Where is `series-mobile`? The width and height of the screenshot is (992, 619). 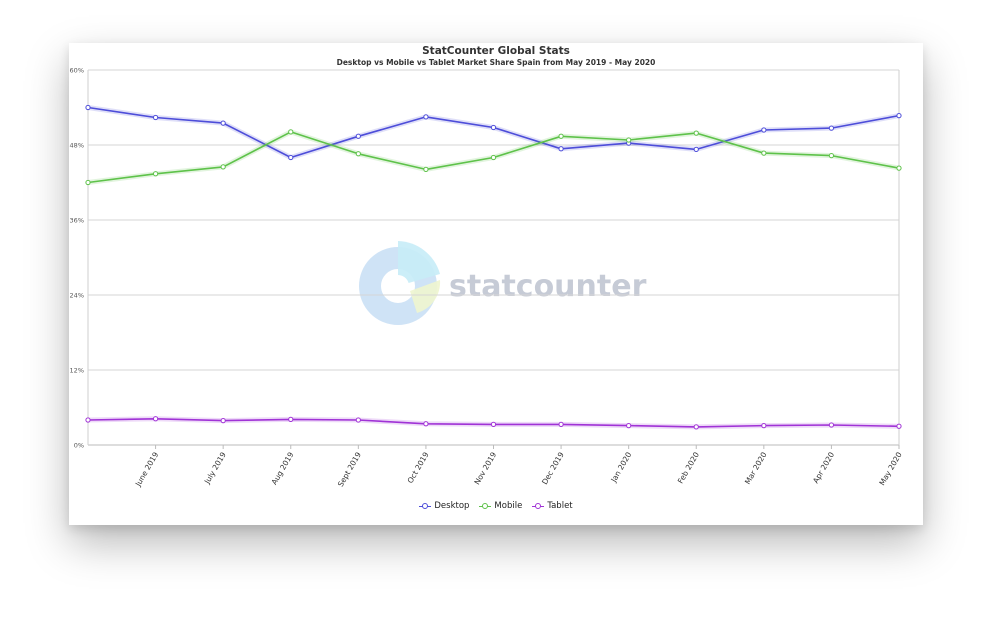 series-mobile is located at coordinates (493, 157).